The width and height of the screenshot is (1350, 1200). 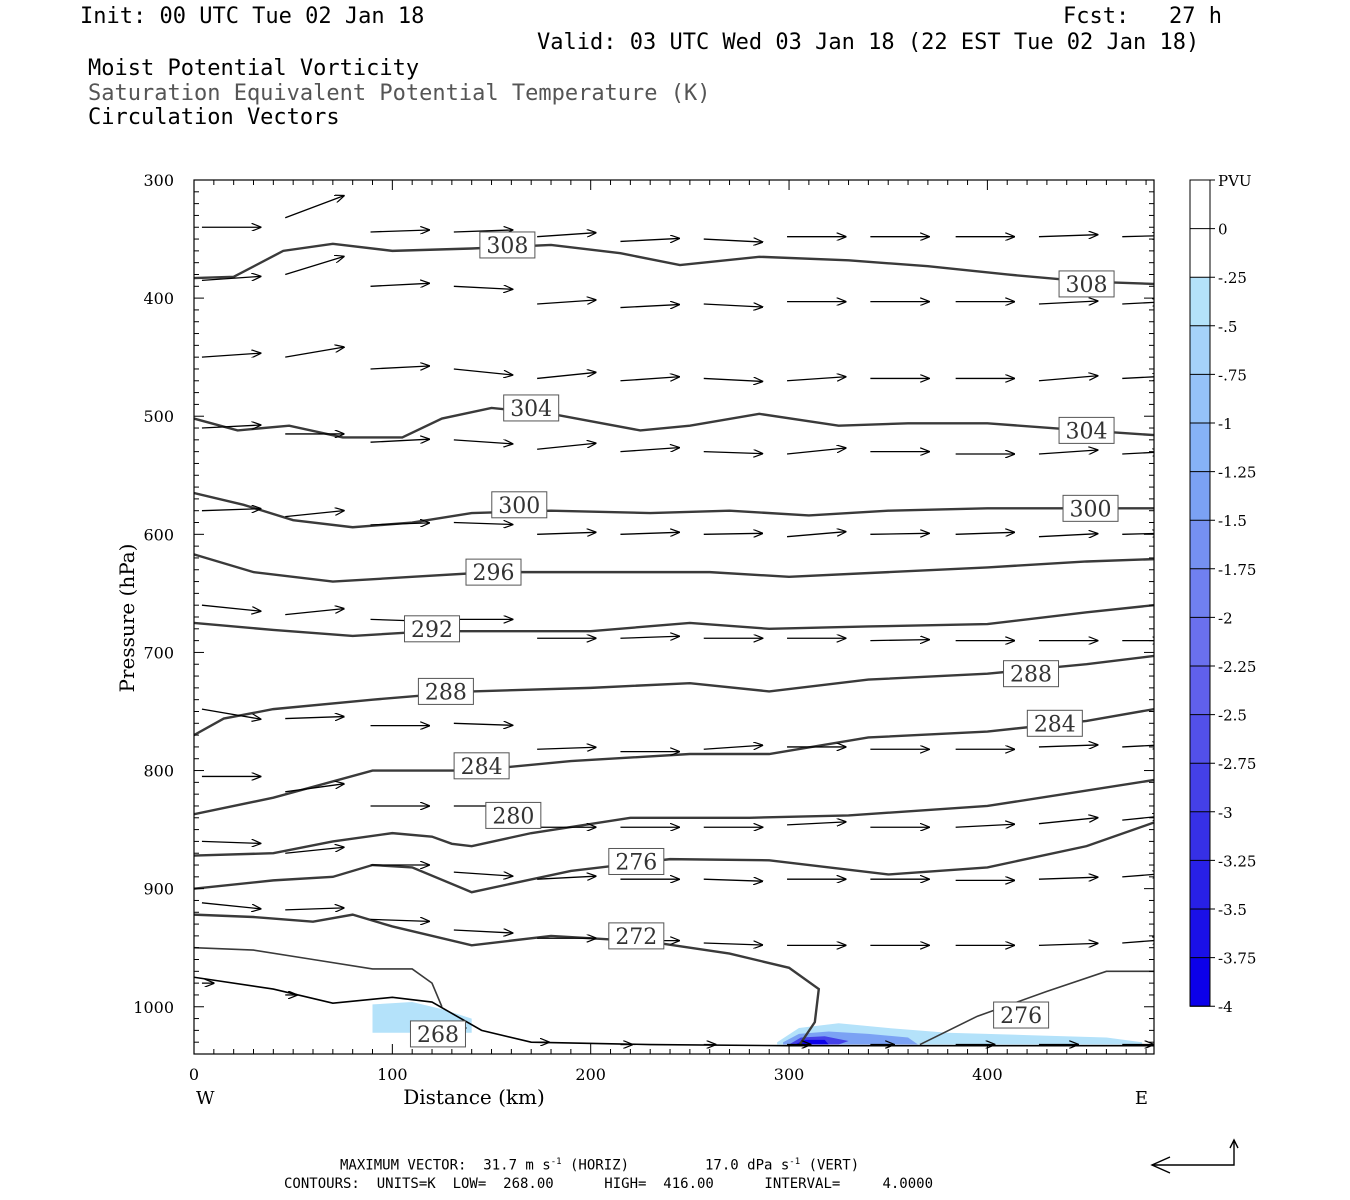 What do you see at coordinates (1227, 327) in the screenshot?
I see `colorbar-label: -.5` at bounding box center [1227, 327].